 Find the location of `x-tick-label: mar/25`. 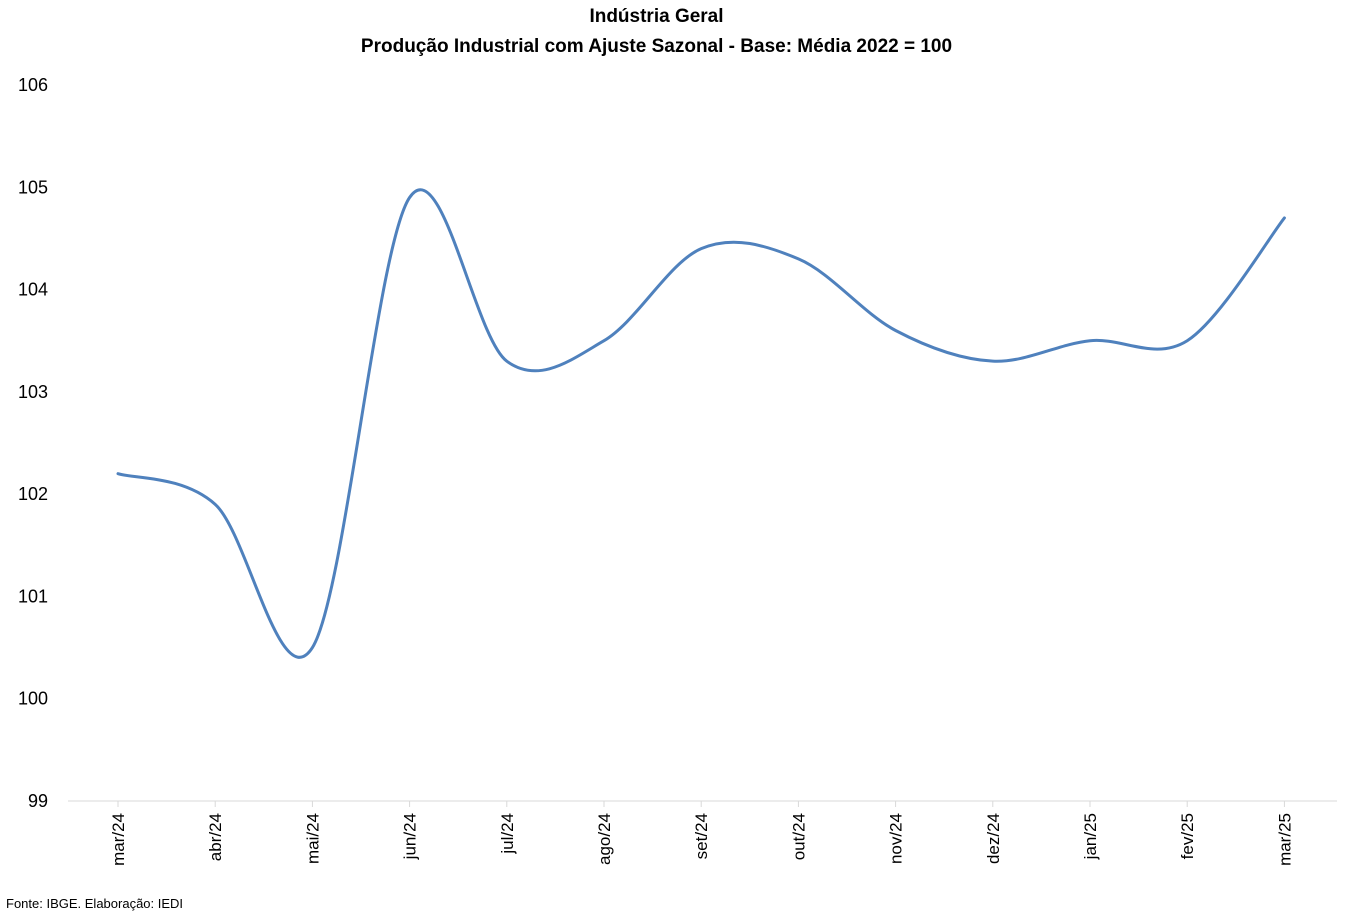

x-tick-label: mar/25 is located at coordinates (1284, 839).